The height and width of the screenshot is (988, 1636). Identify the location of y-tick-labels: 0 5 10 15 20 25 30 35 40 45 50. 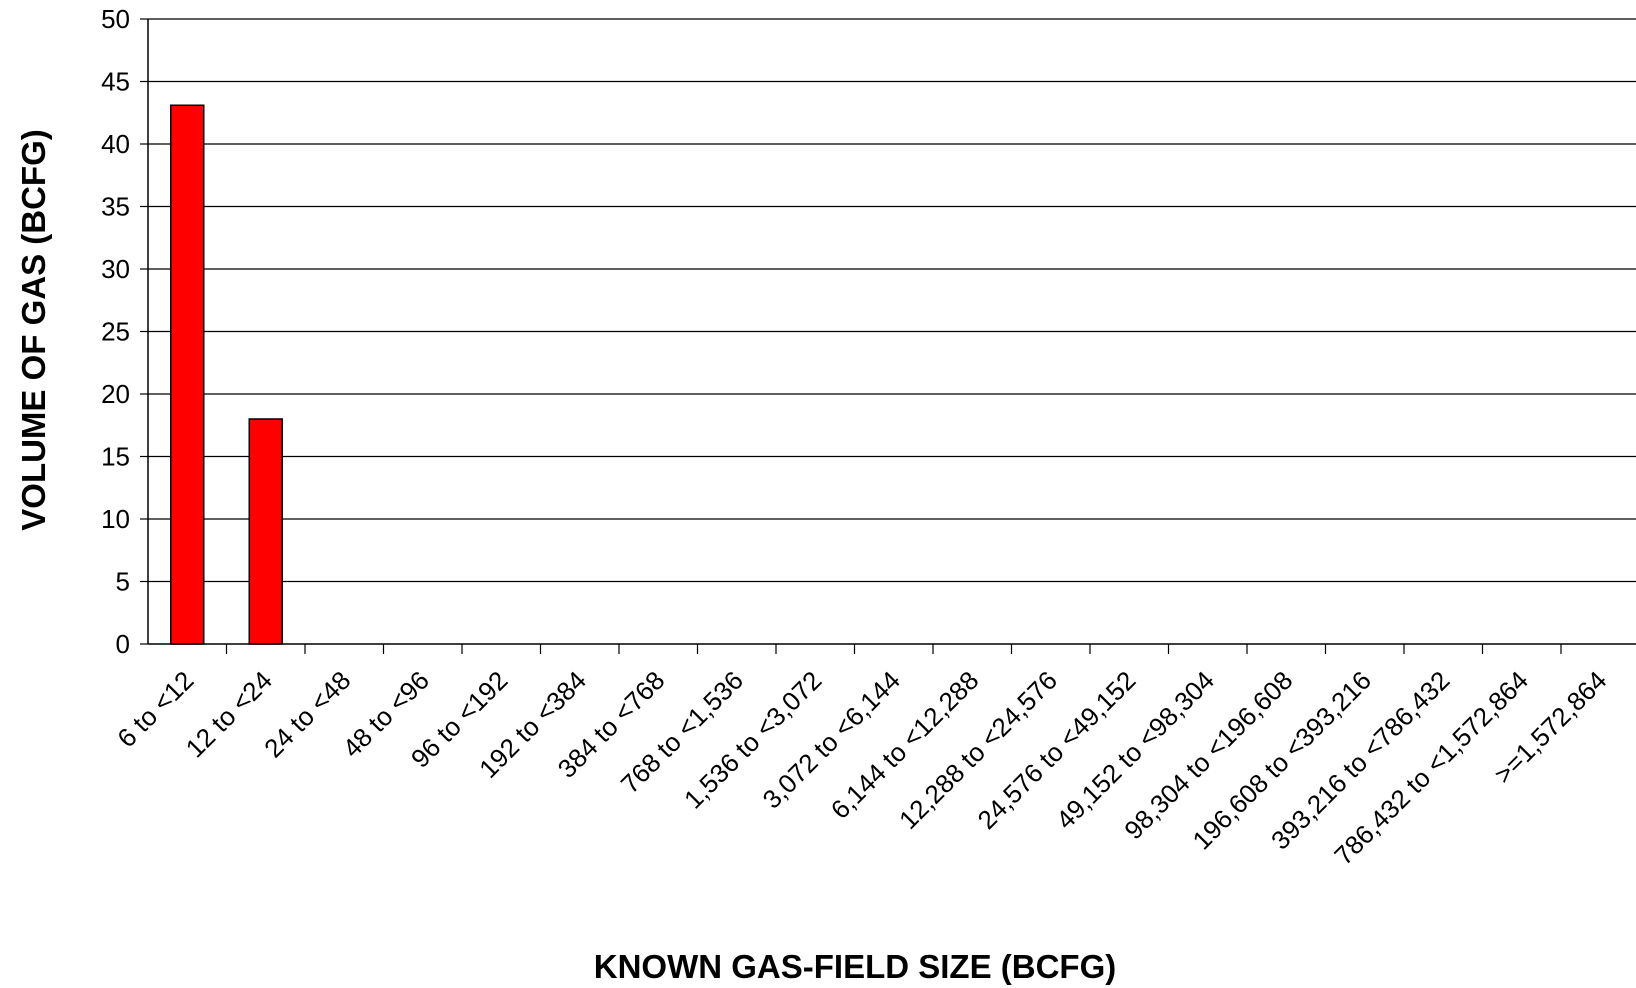
(115, 331).